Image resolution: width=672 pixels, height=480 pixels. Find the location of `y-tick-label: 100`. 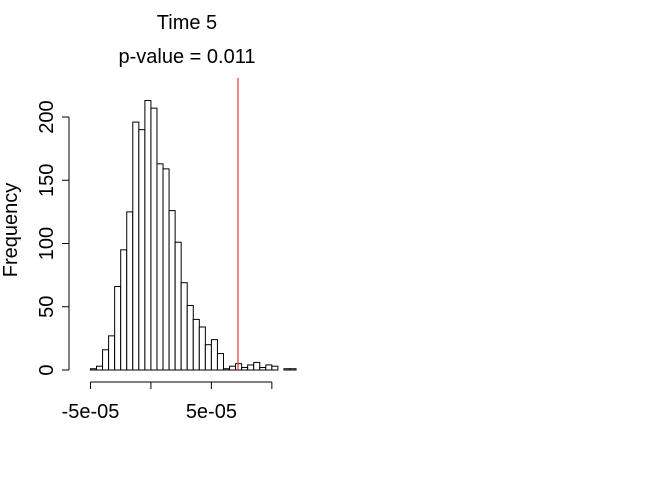

y-tick-label: 100 is located at coordinates (47, 243).